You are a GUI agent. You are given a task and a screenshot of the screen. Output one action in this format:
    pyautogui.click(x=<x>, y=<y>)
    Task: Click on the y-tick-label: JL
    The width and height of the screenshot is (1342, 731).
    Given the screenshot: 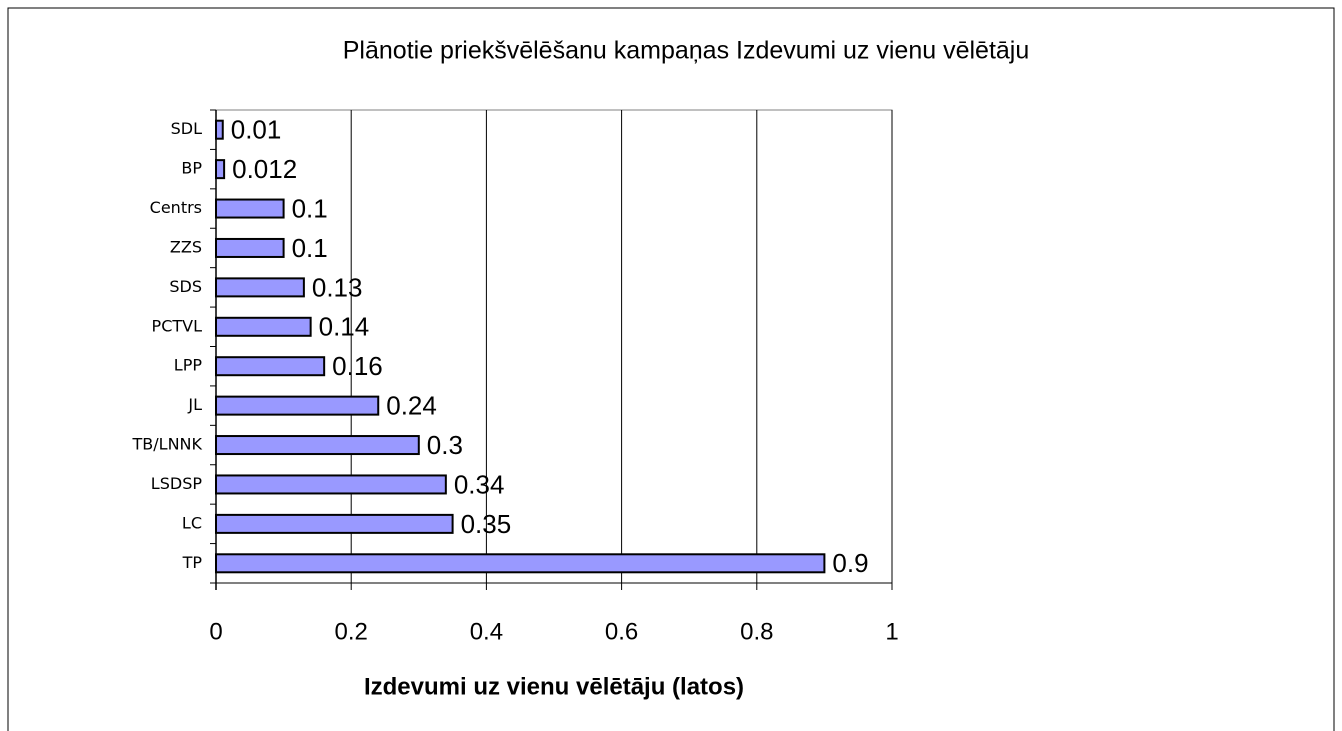 What is the action you would take?
    pyautogui.click(x=194, y=404)
    